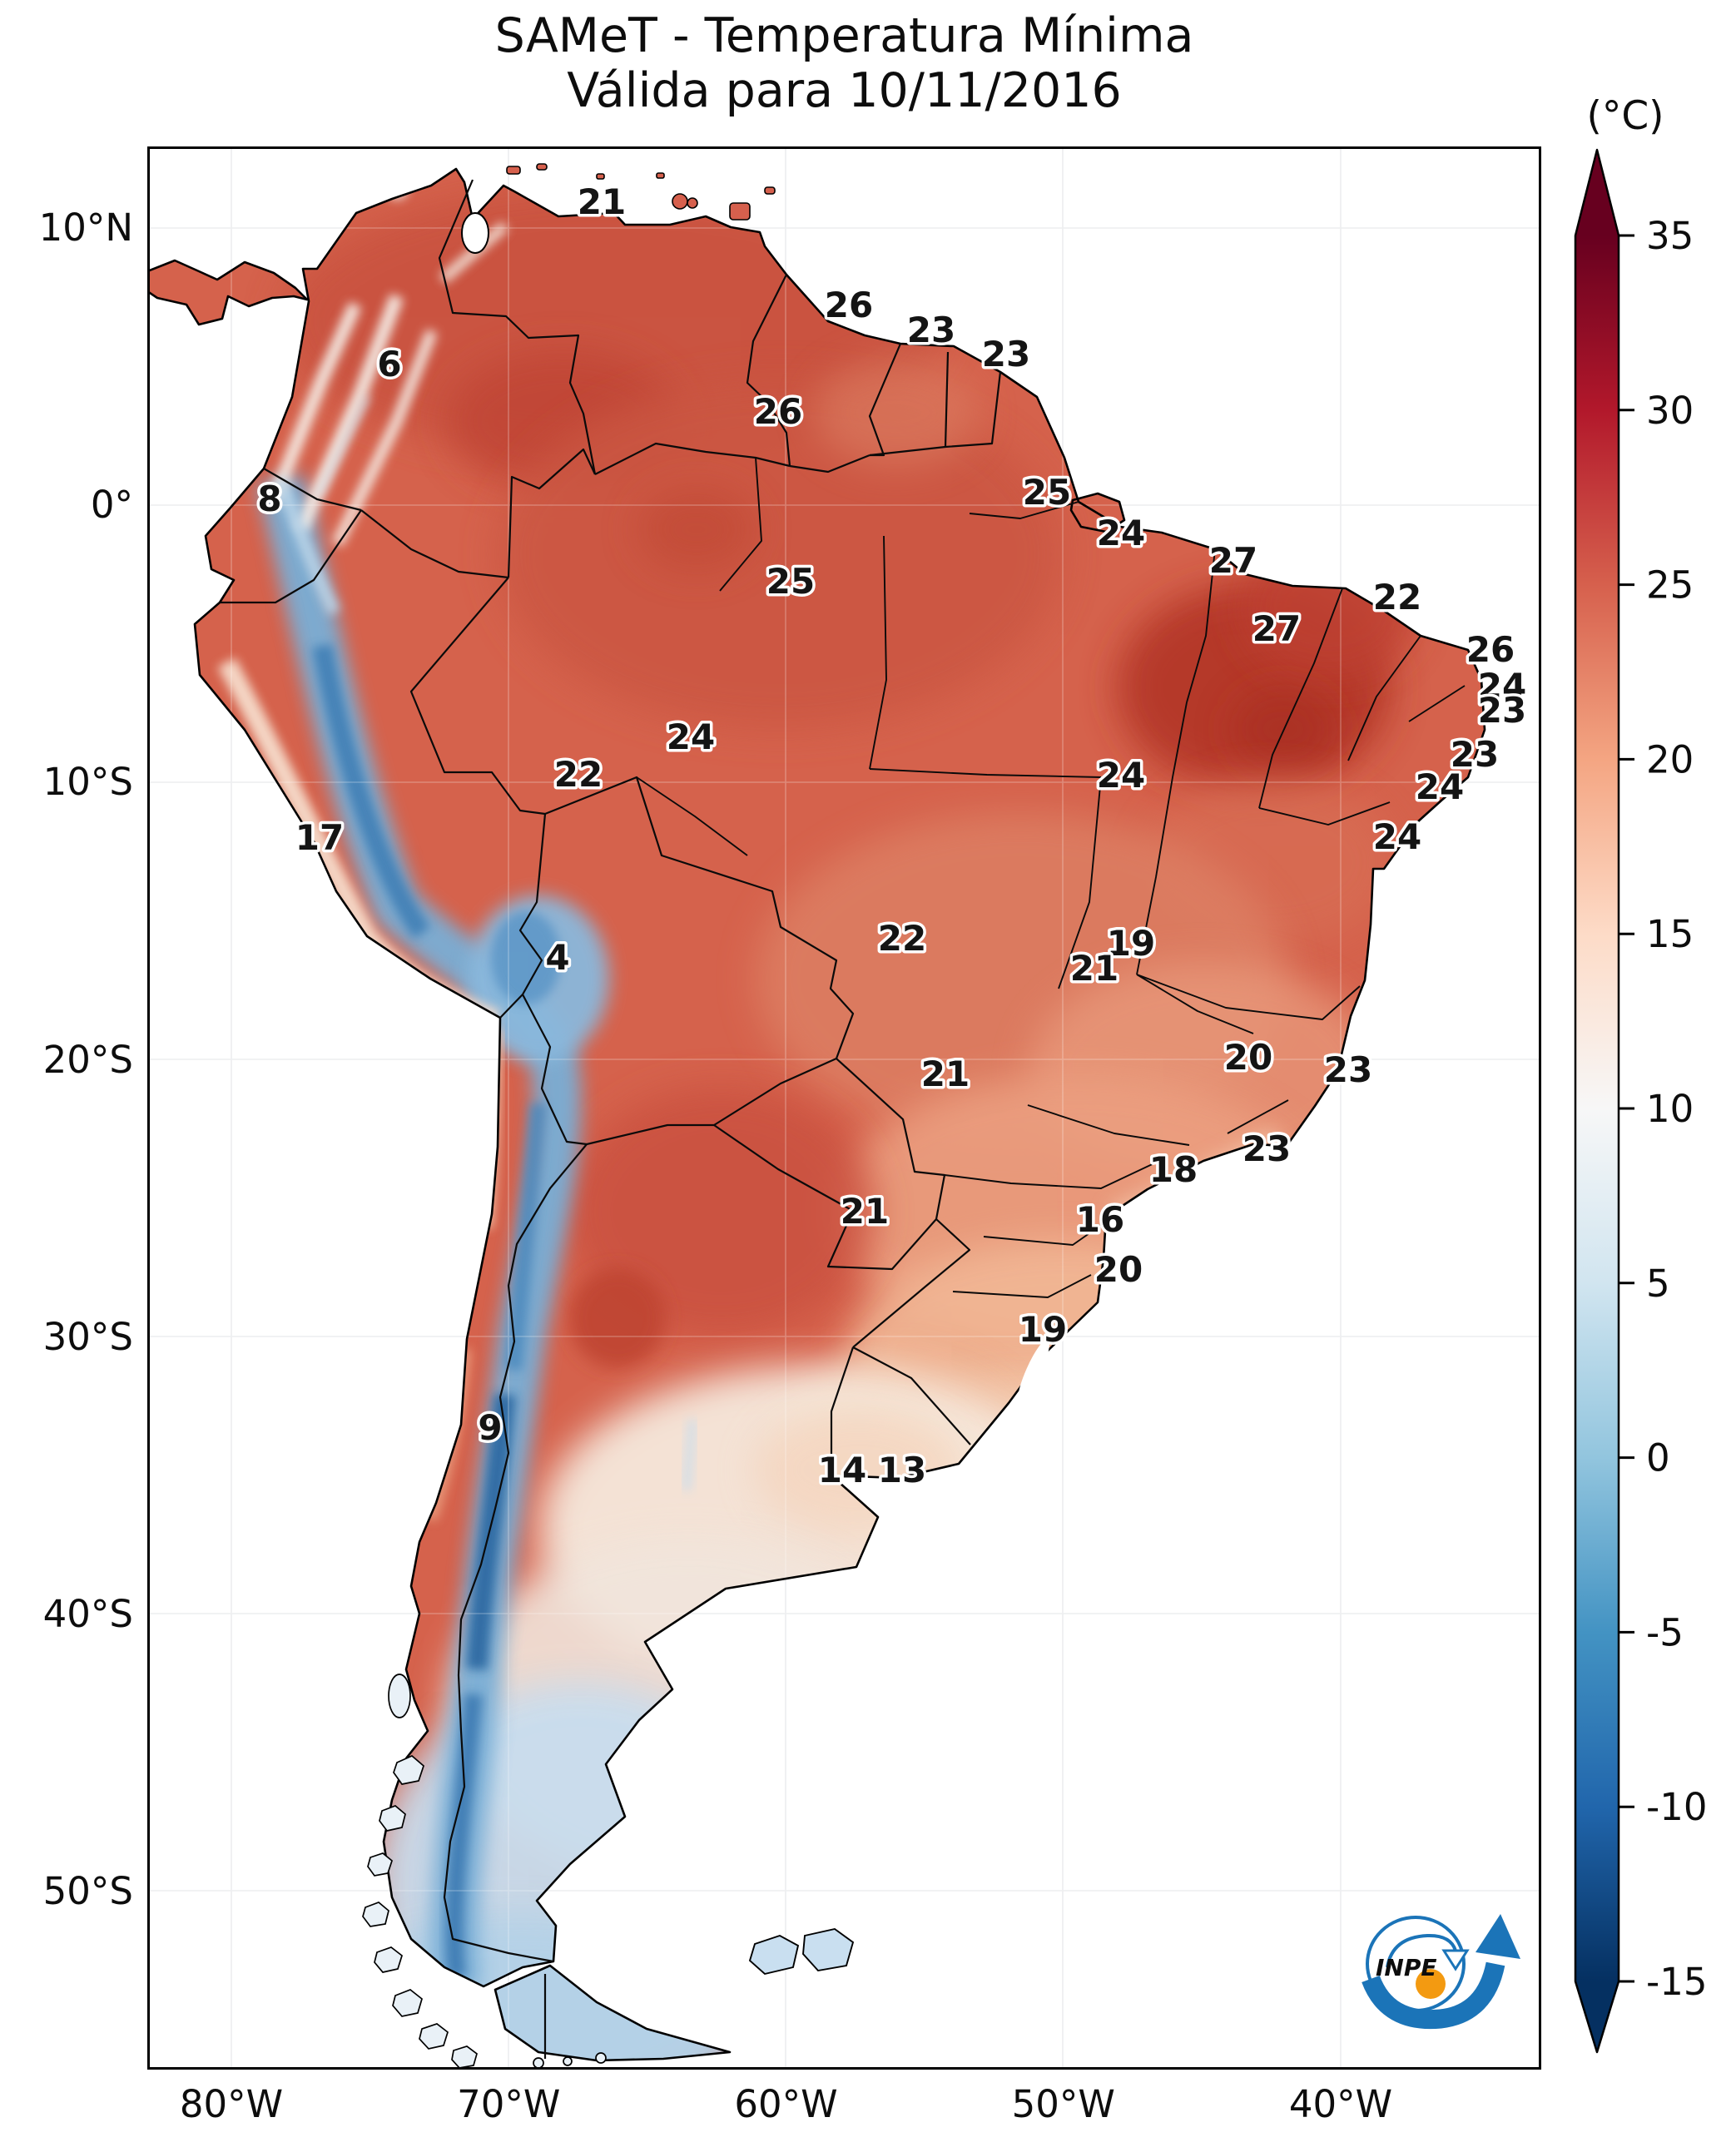 The height and width of the screenshot is (2152, 1736). What do you see at coordinates (1658, 1284) in the screenshot?
I see `colorbar-tick-label: 5` at bounding box center [1658, 1284].